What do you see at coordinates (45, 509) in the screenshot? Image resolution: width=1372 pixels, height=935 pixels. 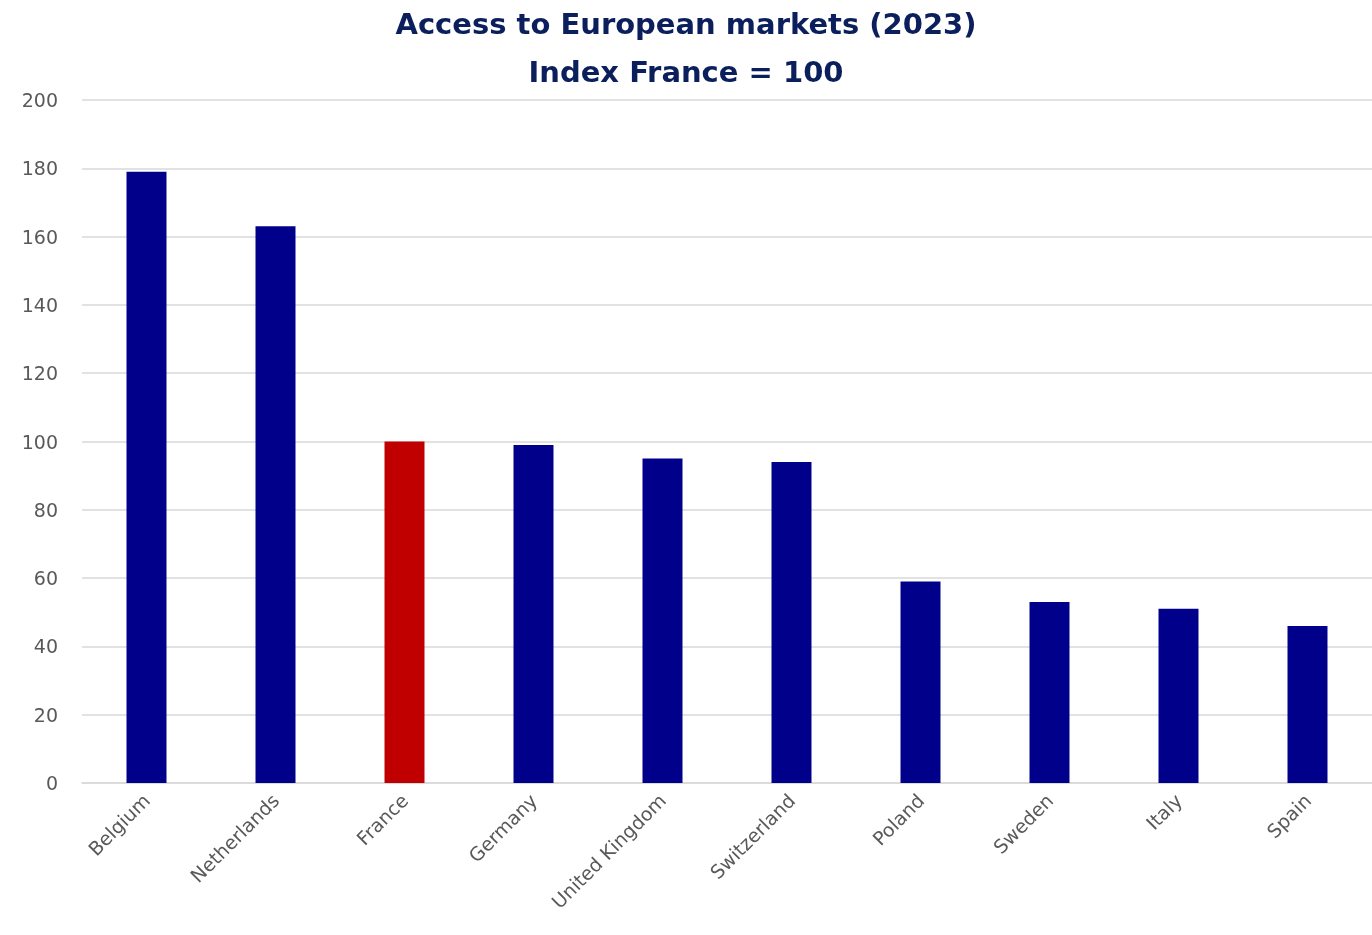 I see `y-tick-label: 80` at bounding box center [45, 509].